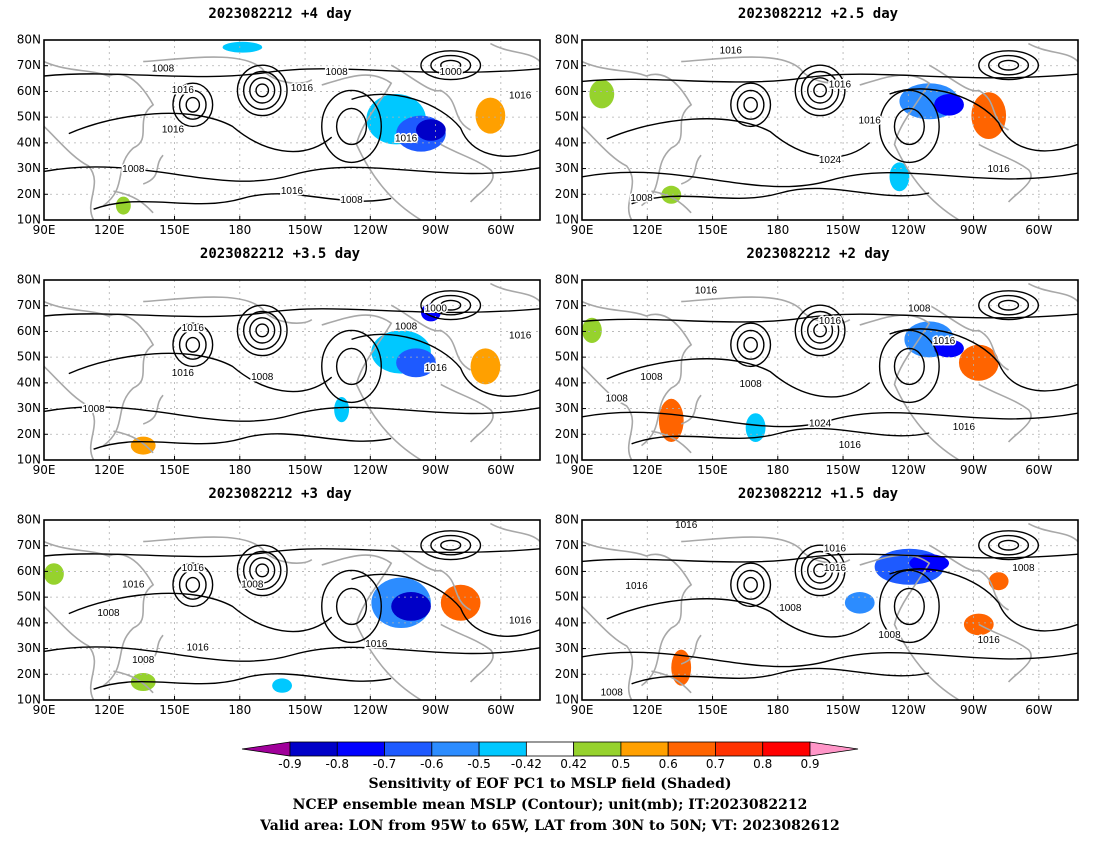 The width and height of the screenshot is (1100, 850). I want to click on lat-tick-label: 20N, so click(567, 674).